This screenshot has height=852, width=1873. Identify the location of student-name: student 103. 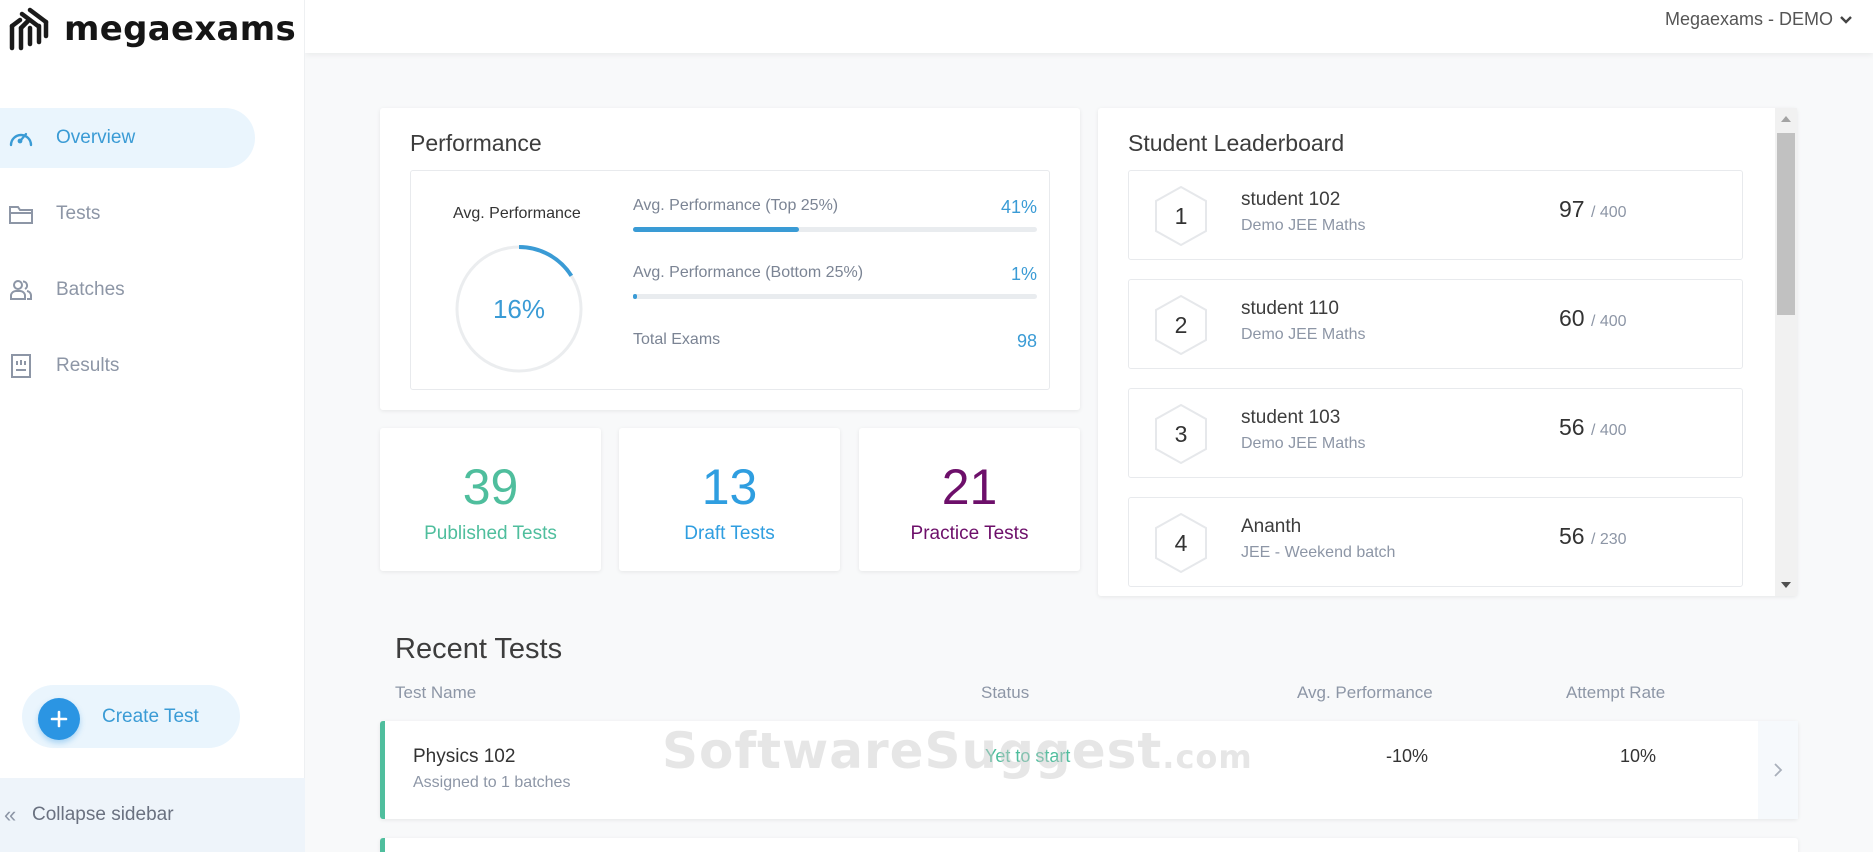
(1291, 417).